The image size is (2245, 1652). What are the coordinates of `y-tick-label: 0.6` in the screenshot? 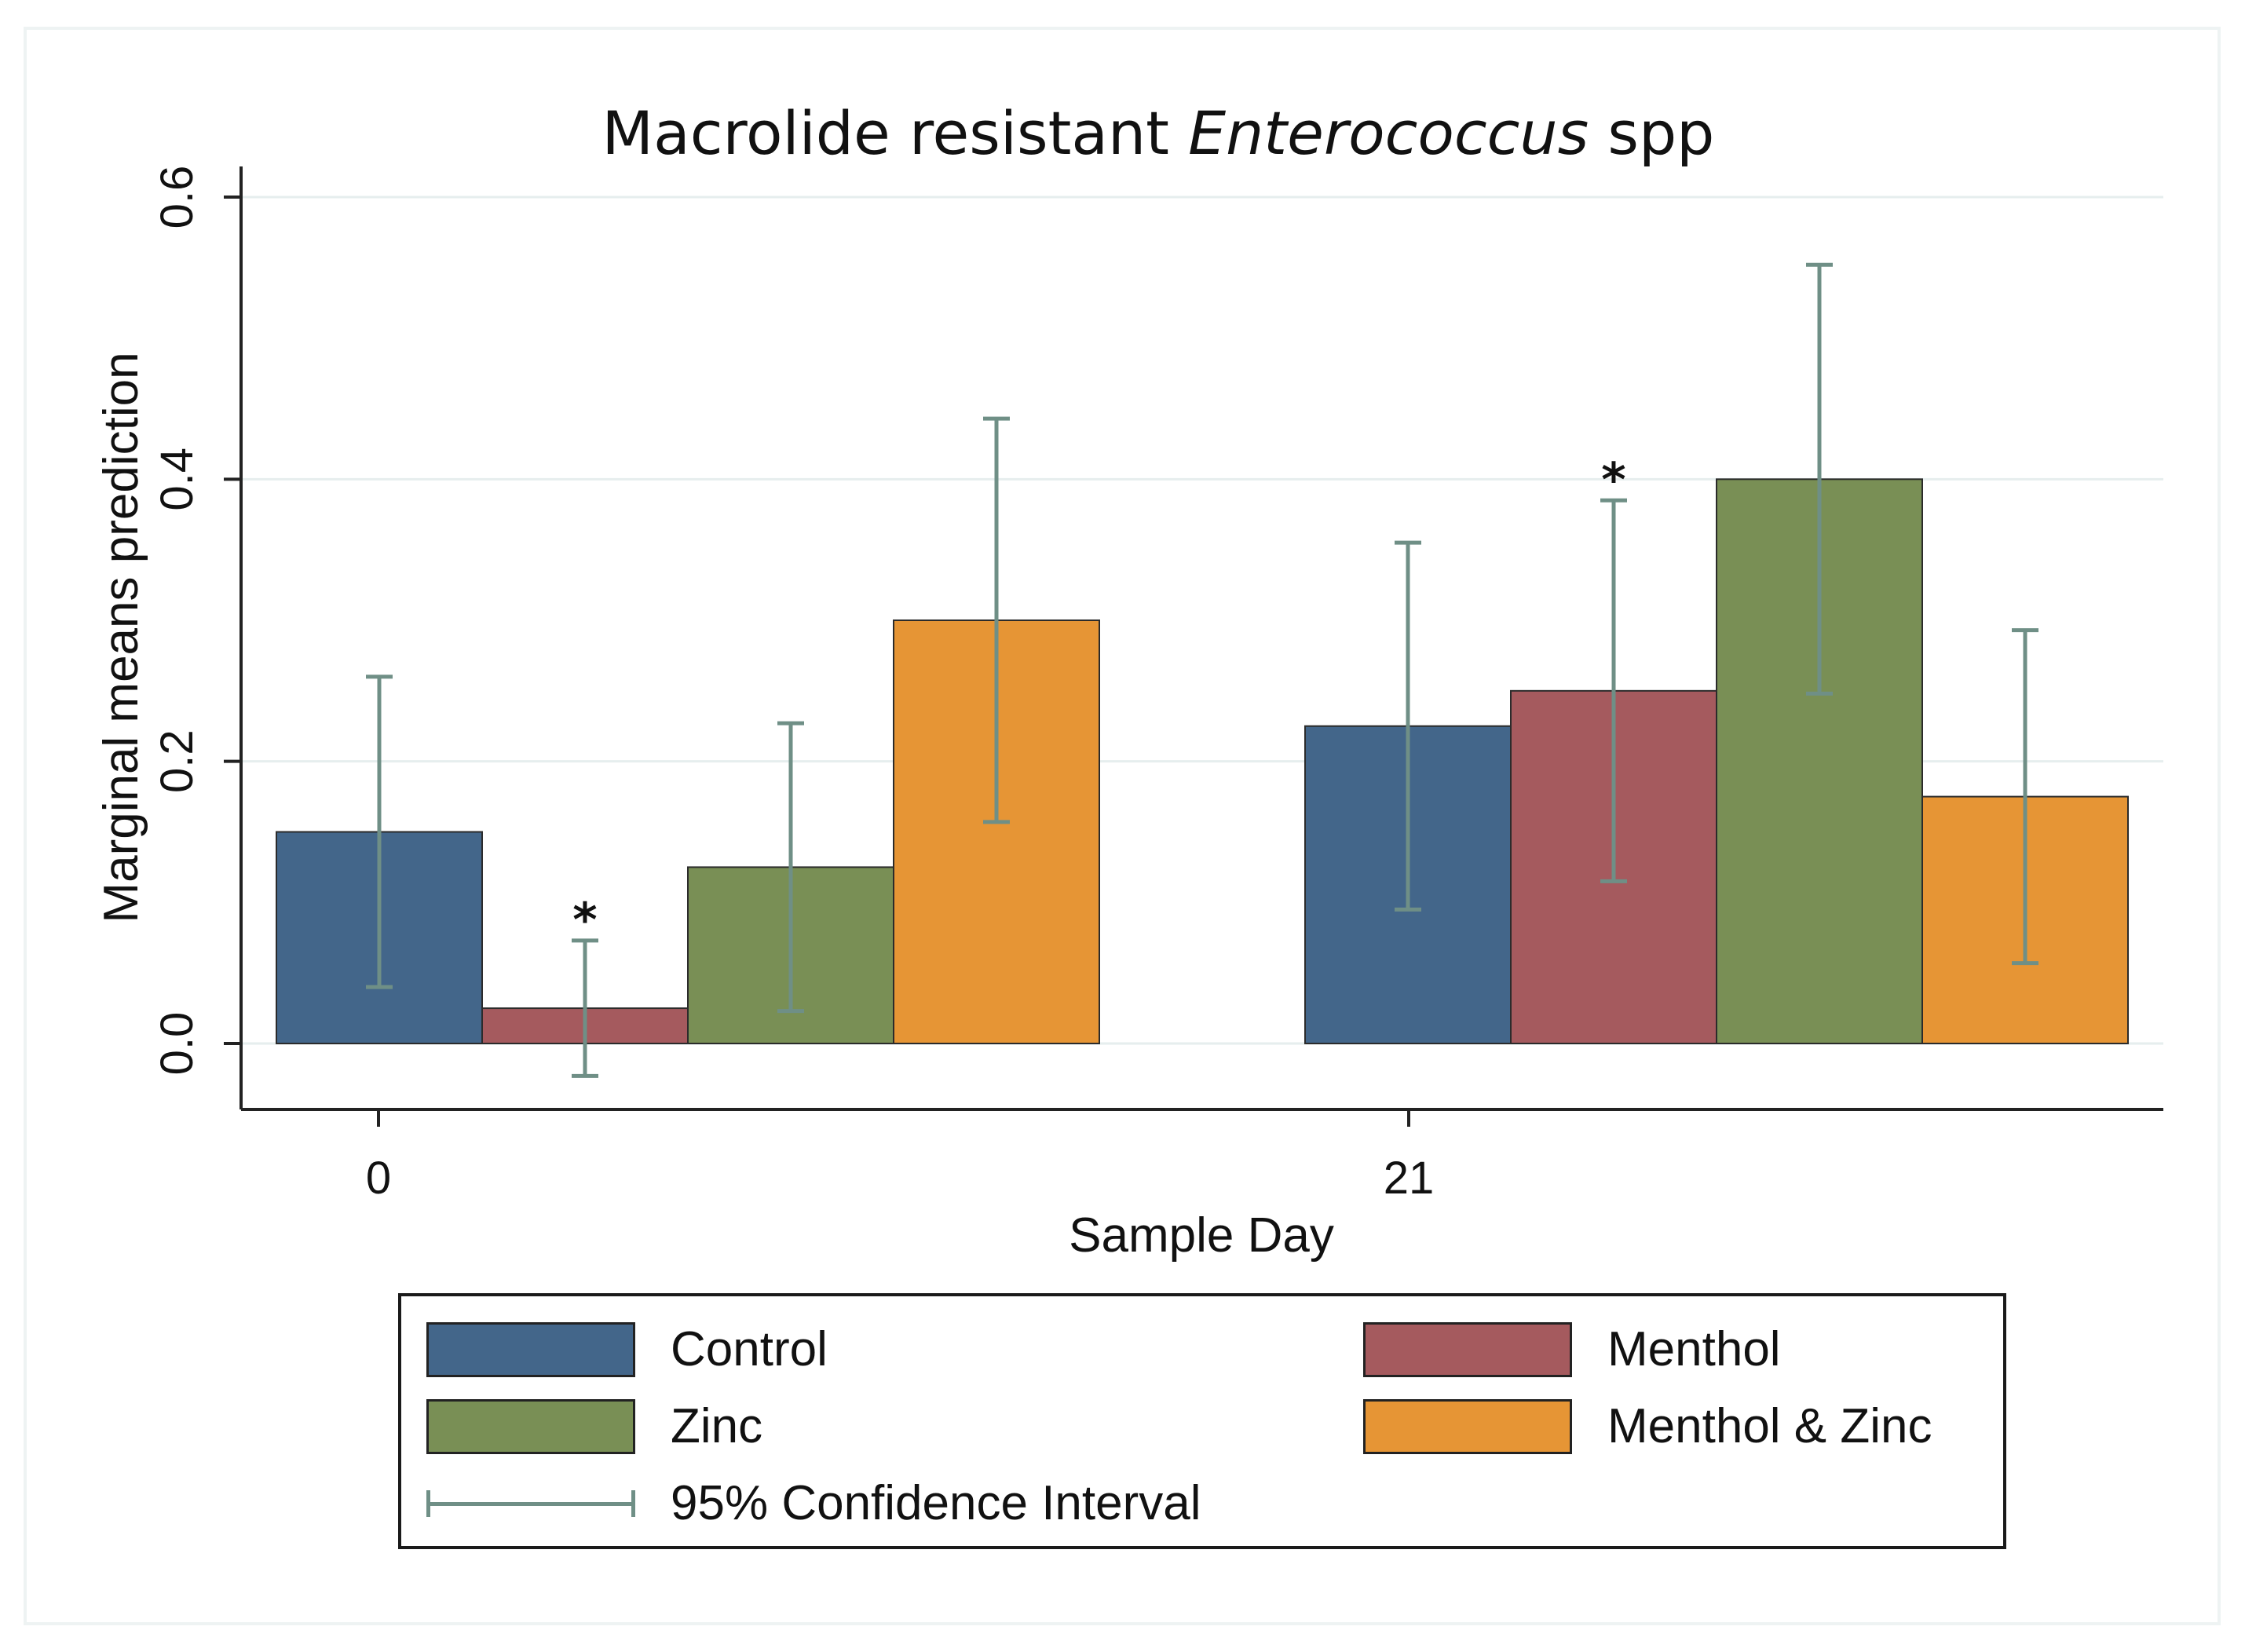 It's located at (177, 197).